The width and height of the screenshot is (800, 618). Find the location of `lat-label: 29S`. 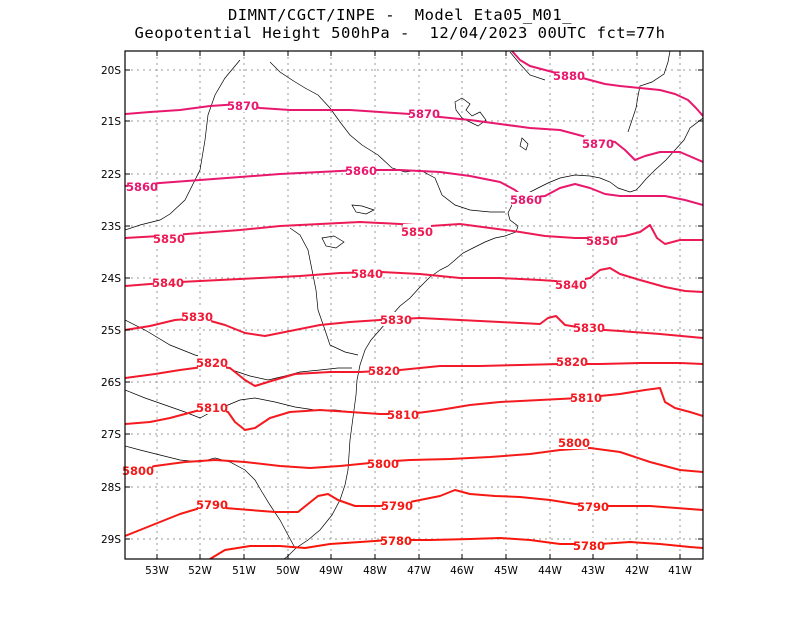

lat-label: 29S is located at coordinates (111, 540).